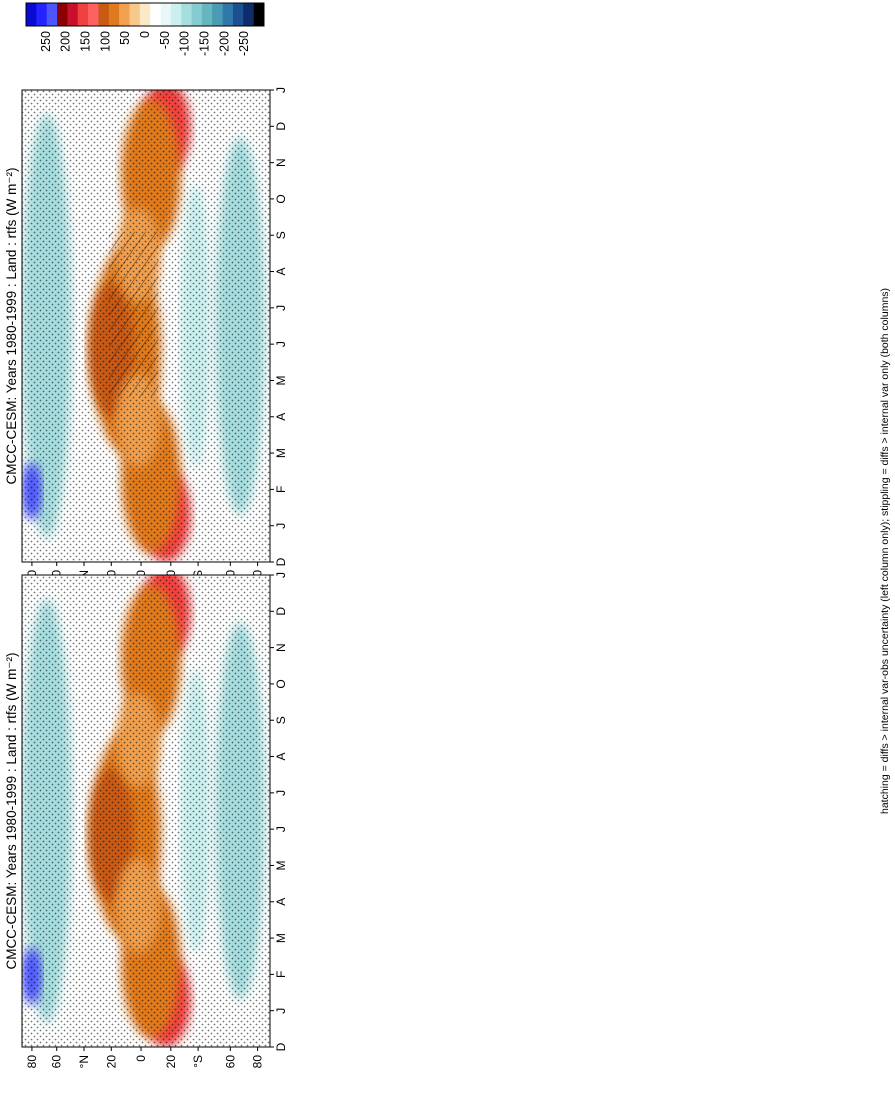 The height and width of the screenshot is (1105, 895). I want to click on colorbar-label: 0, so click(145, 34).